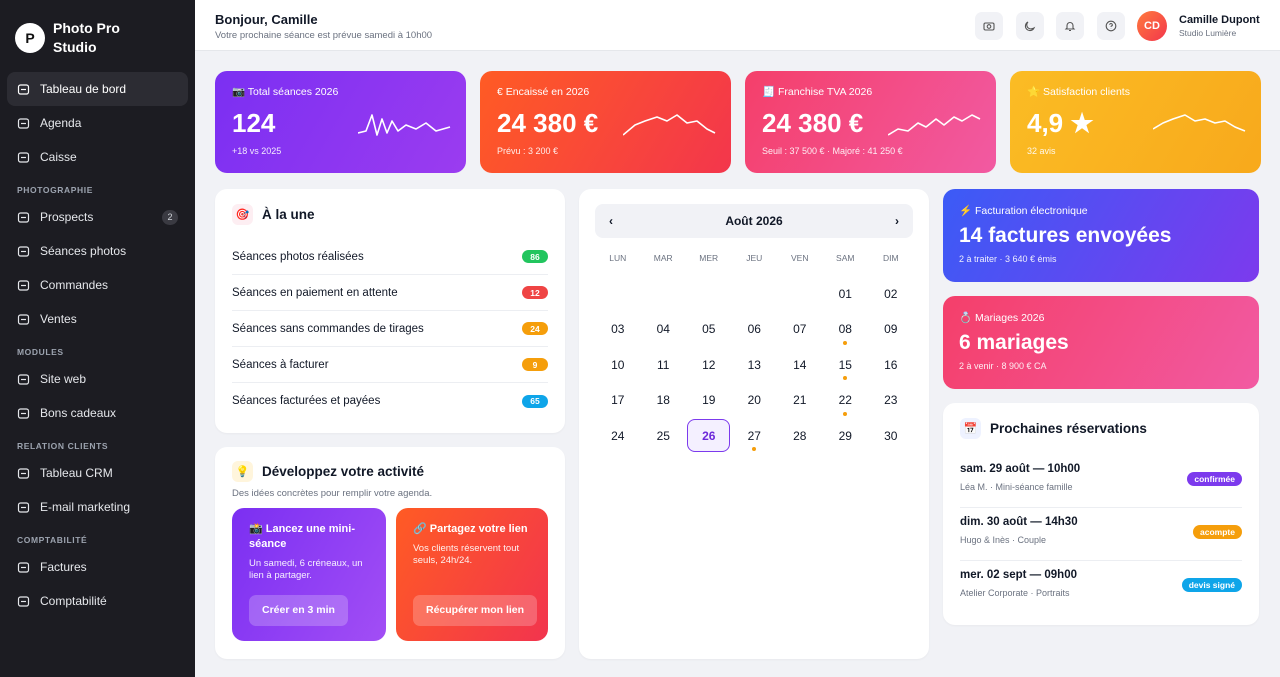 Image resolution: width=1280 pixels, height=677 pixels. Describe the element at coordinates (891, 330) in the screenshot. I see `day-cell: 09` at that location.